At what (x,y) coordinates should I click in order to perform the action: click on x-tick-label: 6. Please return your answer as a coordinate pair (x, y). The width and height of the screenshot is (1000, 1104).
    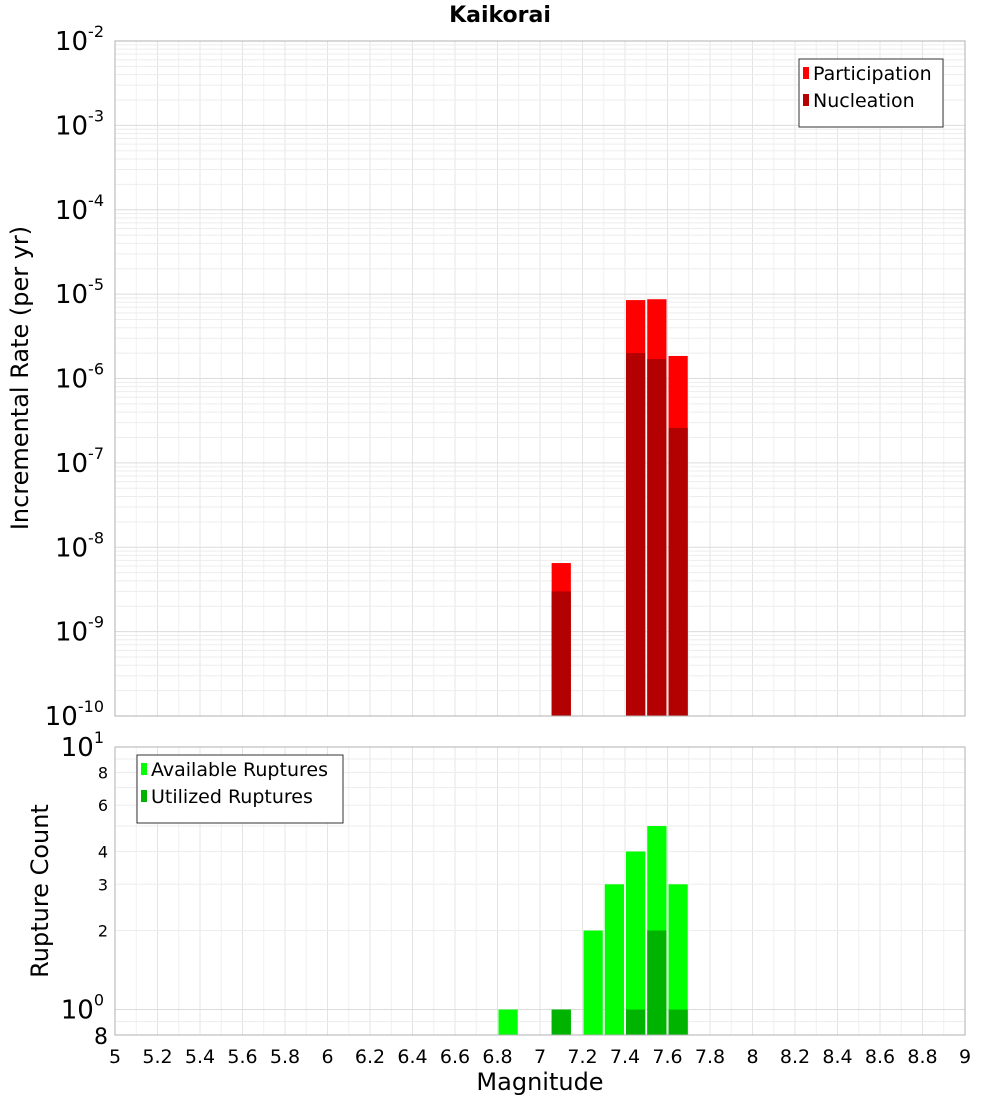
    Looking at the image, I should click on (327, 1057).